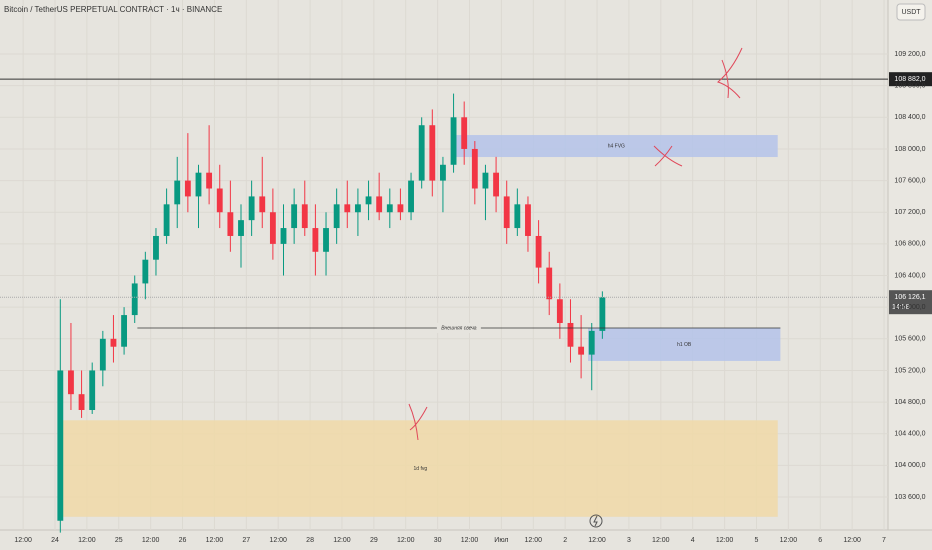  I want to click on y-tick-label: 106 800,0, so click(909, 244).